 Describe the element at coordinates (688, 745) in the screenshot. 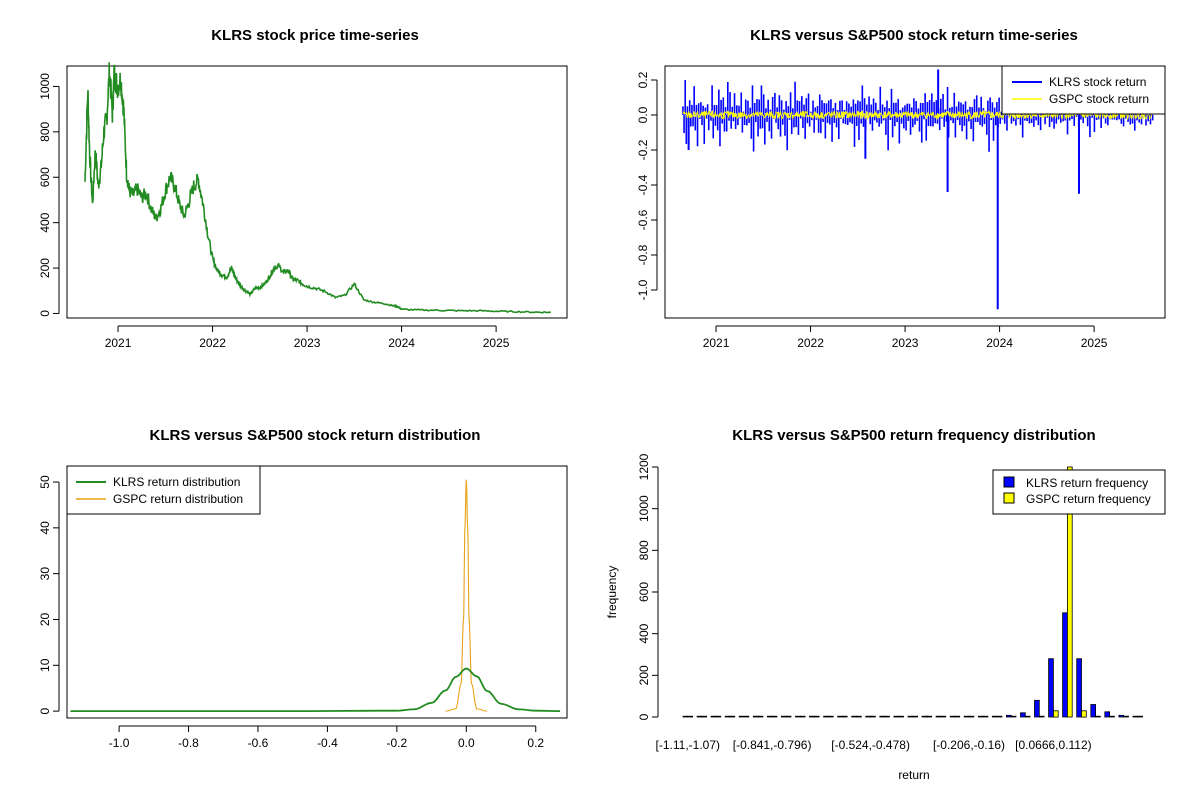

I see `x-category-label: [-1.11,-1.07)` at that location.